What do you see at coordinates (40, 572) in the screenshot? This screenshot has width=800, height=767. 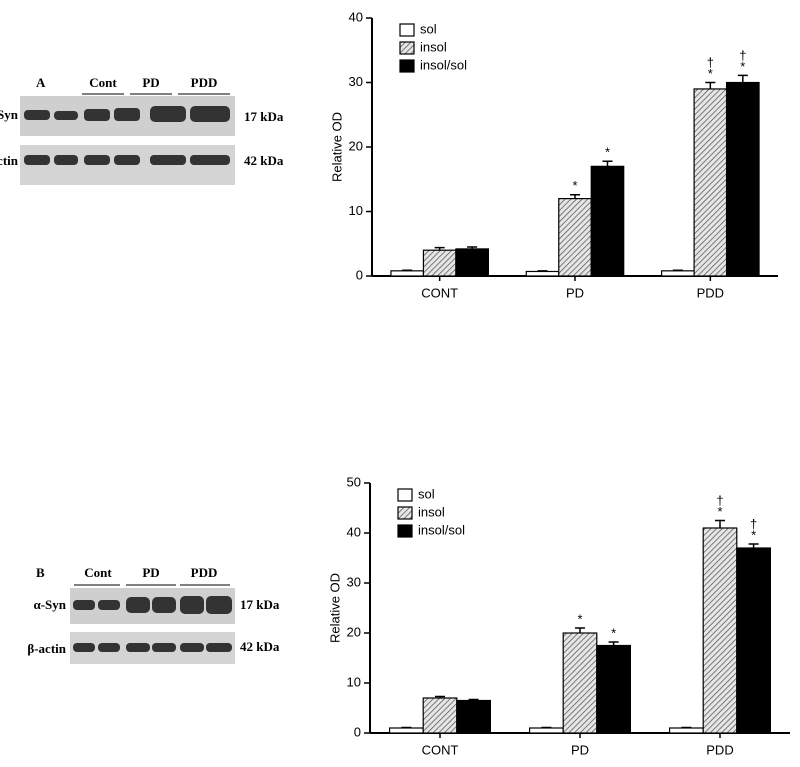 I see `panel-letter: B` at bounding box center [40, 572].